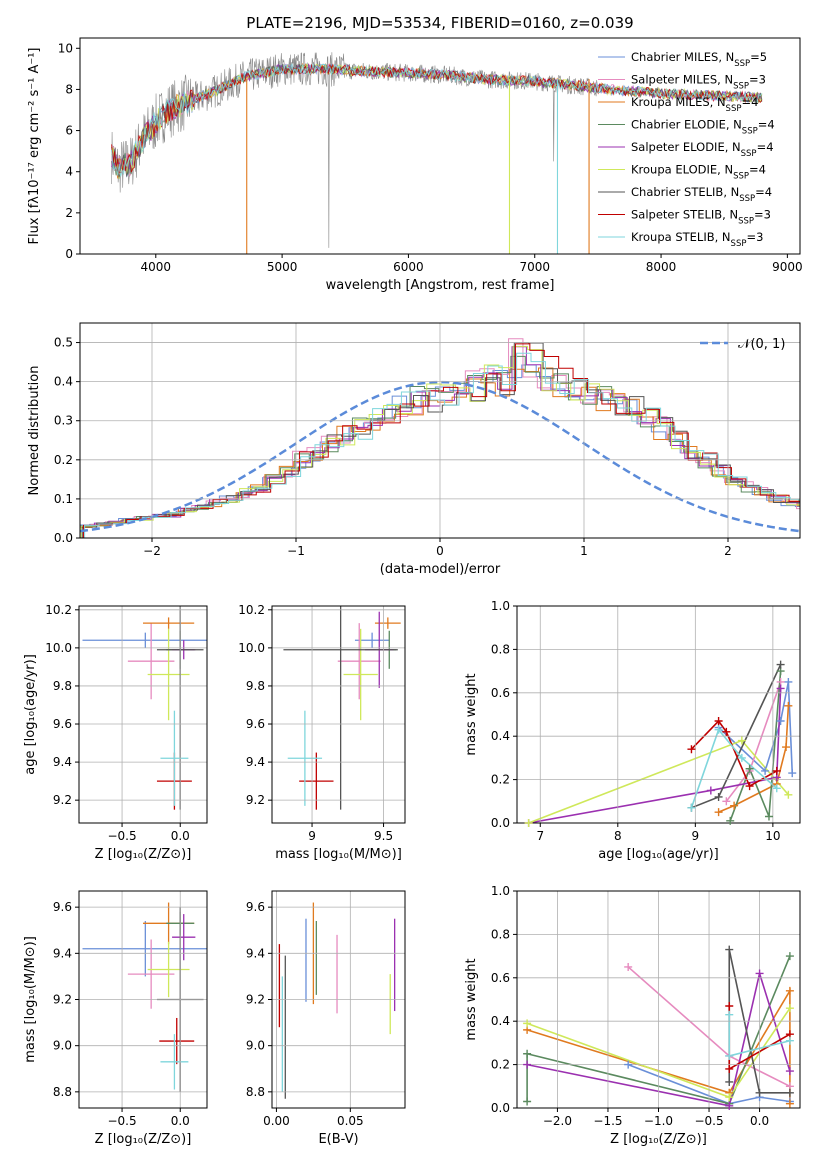 This screenshot has height=1170, width=819. I want to click on x-tick-label: 7, so click(540, 836).